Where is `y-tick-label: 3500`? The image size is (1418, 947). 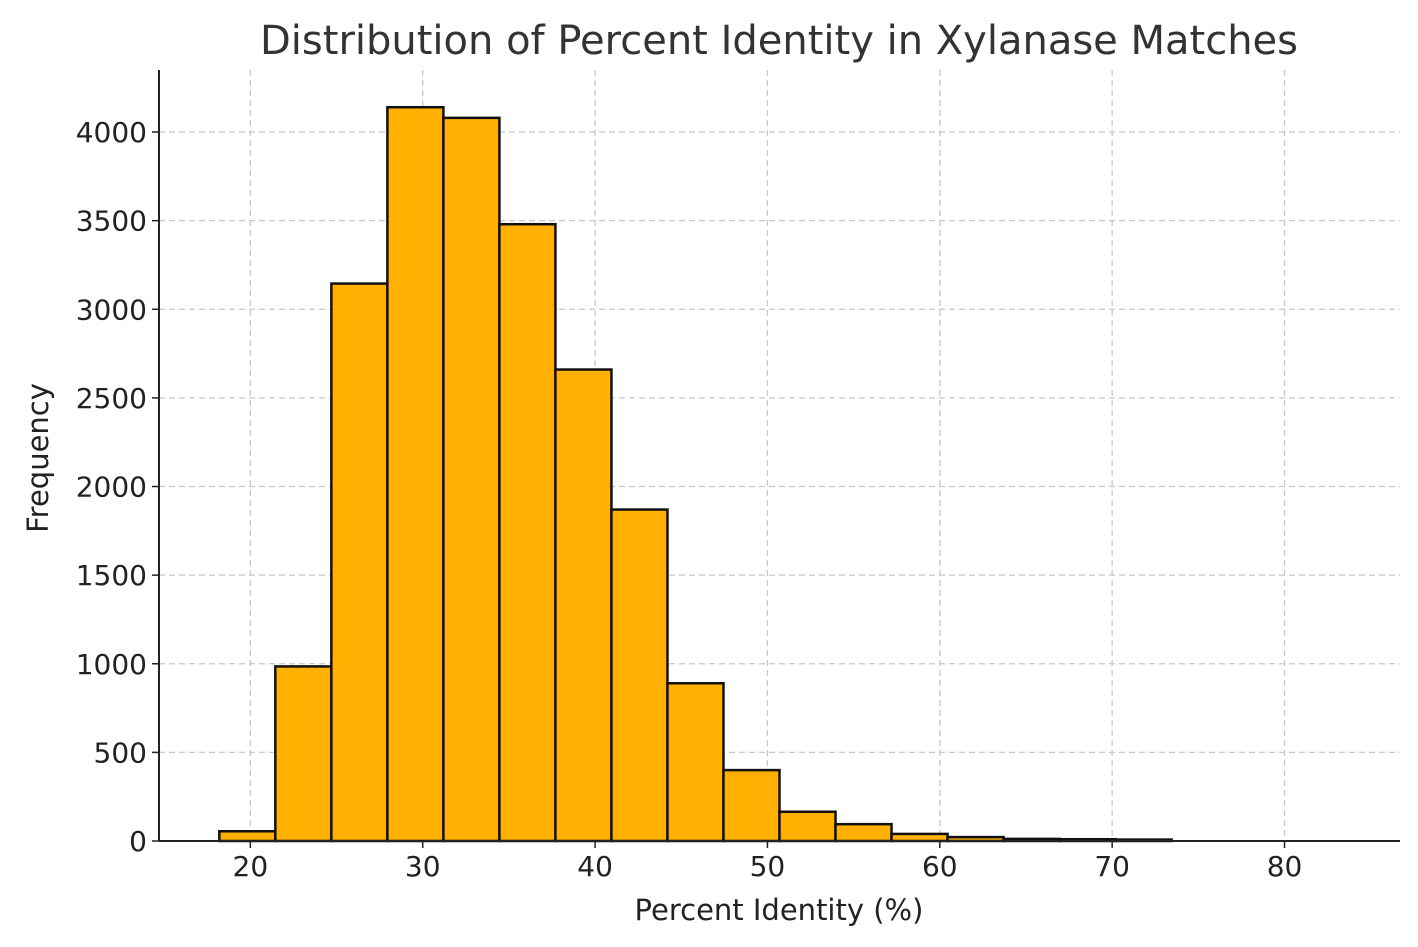 y-tick-label: 3500 is located at coordinates (111, 221).